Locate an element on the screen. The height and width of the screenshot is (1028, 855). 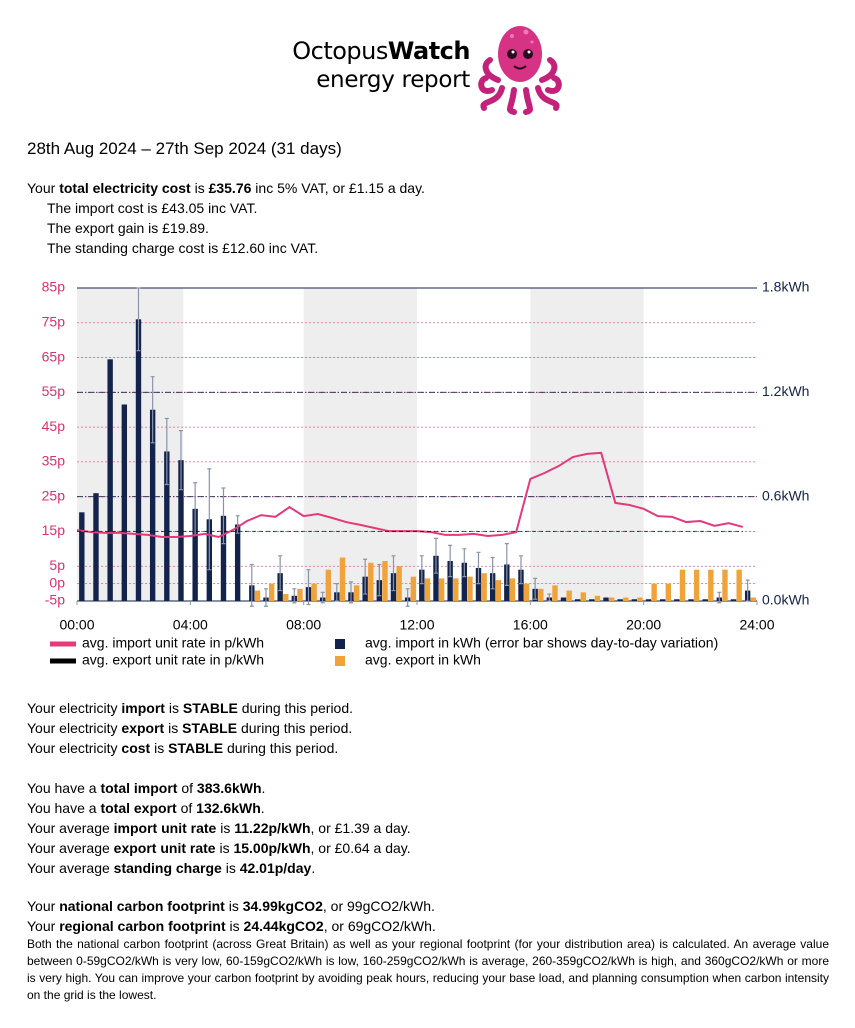
x-tick-label: 04:00 is located at coordinates (190, 625).